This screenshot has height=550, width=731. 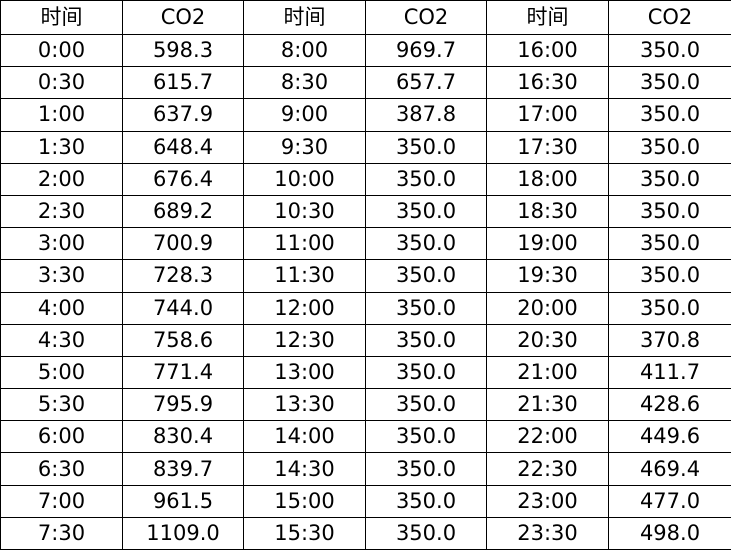 What do you see at coordinates (304, 276) in the screenshot?
I see `time-cell: 11:30` at bounding box center [304, 276].